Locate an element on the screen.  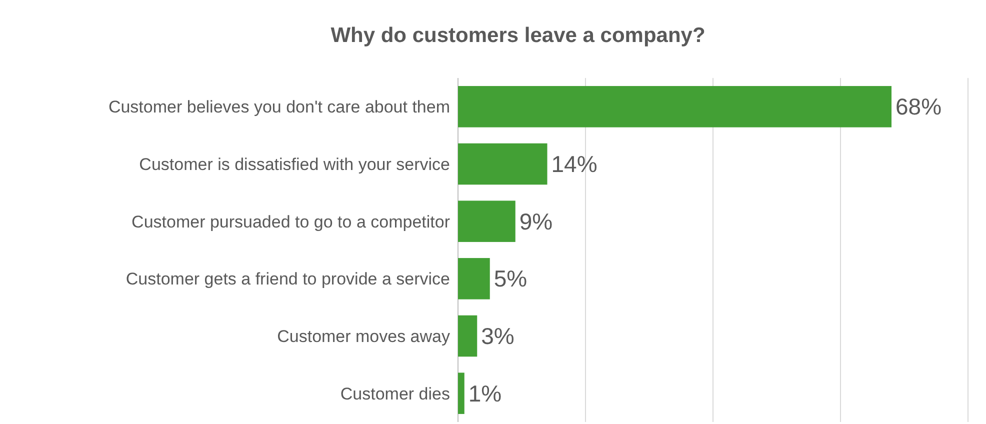
y-tick-label: Customer dies is located at coordinates (395, 394).